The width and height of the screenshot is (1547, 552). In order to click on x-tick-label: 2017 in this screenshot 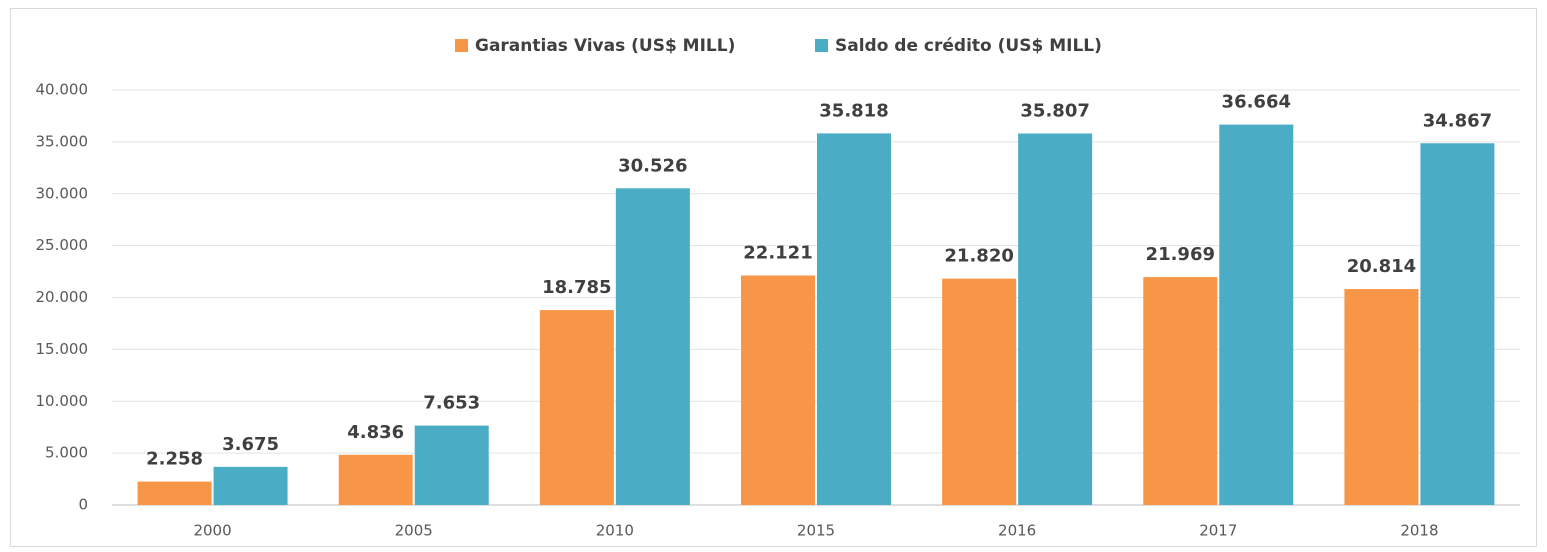, I will do `click(1218, 531)`.